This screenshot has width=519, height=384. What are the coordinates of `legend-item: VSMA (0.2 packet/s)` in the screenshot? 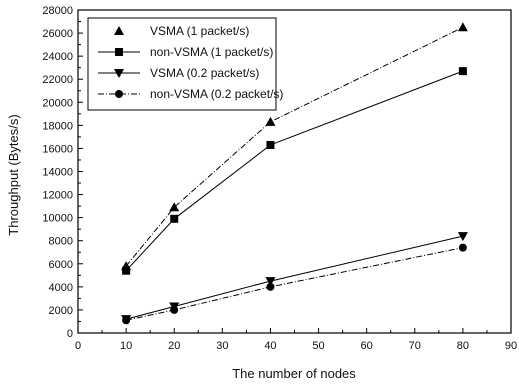 It's located at (178, 73).